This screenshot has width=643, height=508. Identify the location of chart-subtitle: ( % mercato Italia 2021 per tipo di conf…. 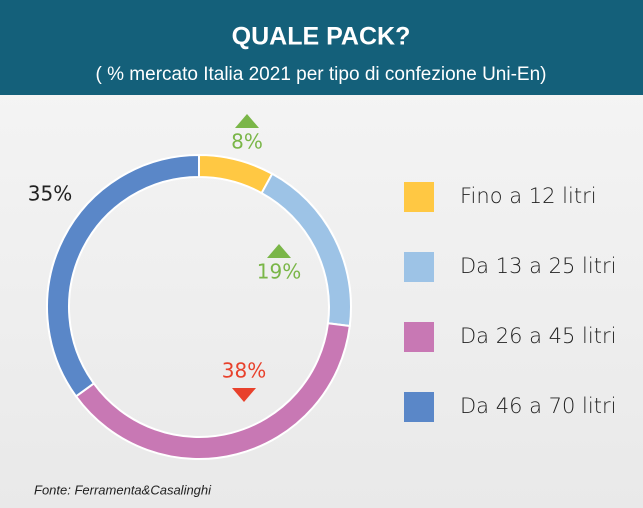
(321, 74).